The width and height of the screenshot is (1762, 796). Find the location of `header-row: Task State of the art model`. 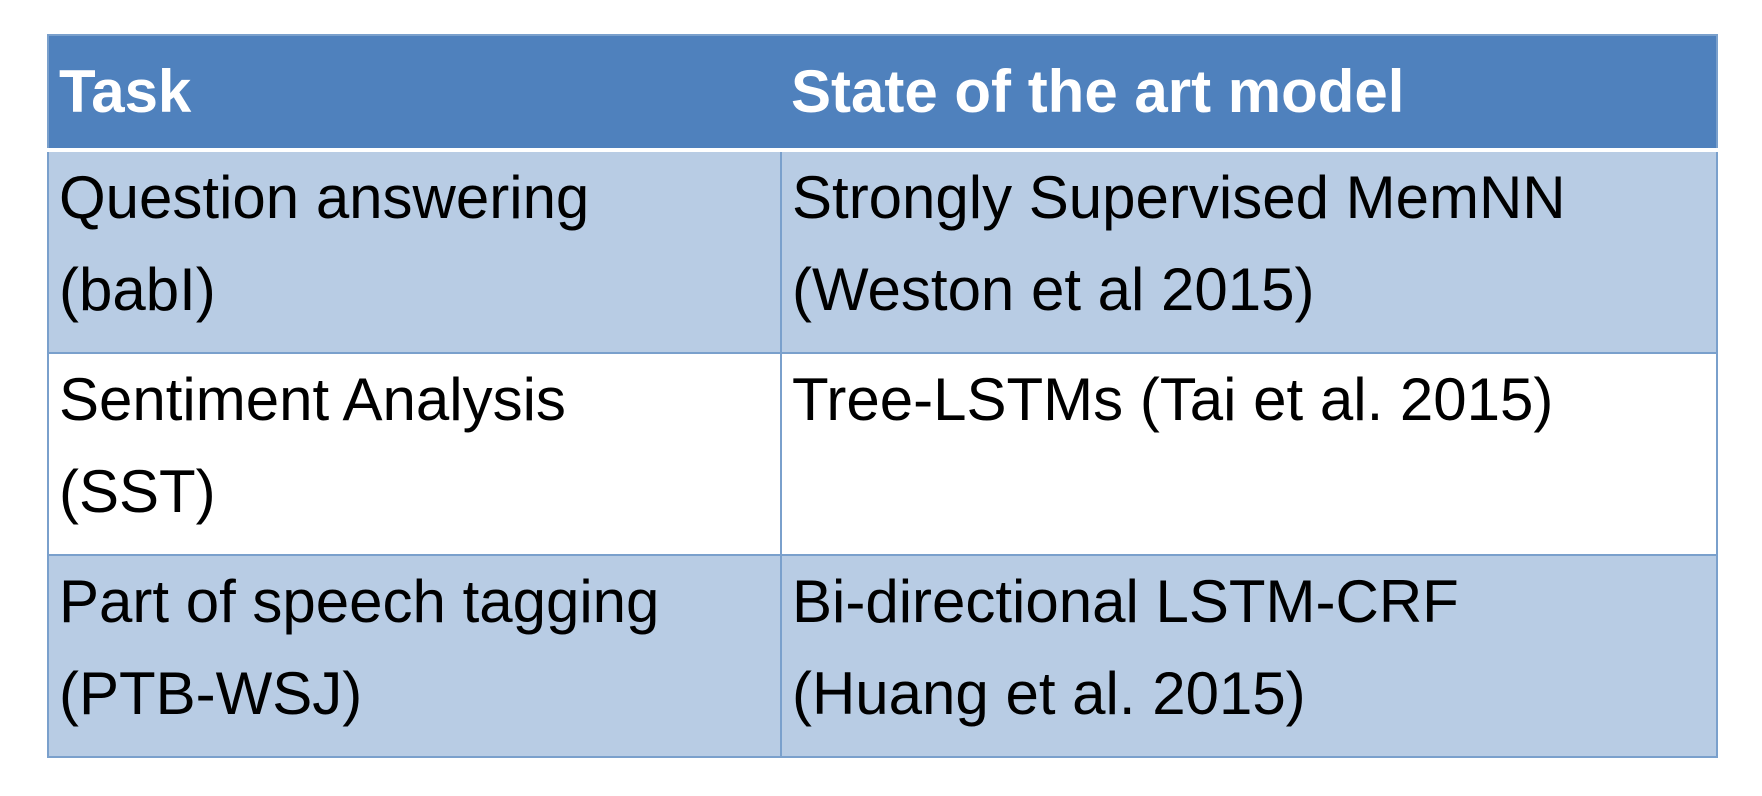

header-row: Task State of the art model is located at coordinates (882, 93).